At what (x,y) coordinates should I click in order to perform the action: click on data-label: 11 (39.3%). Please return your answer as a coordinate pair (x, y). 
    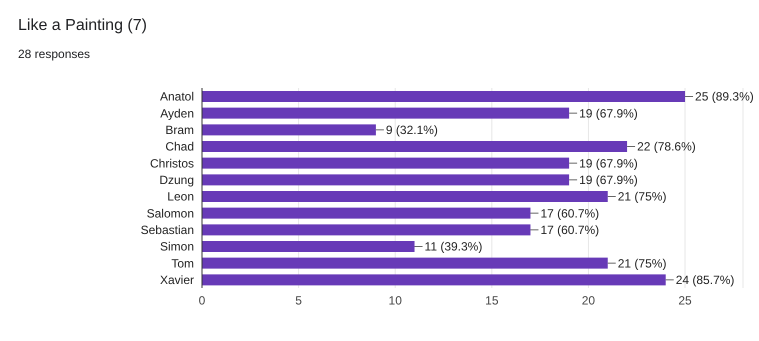
    Looking at the image, I should click on (453, 247).